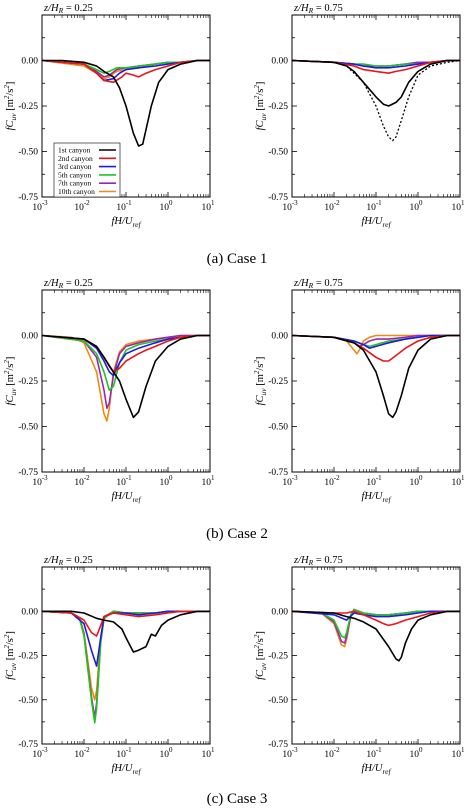  I want to click on legend-label: 3rd canyon, so click(75, 166).